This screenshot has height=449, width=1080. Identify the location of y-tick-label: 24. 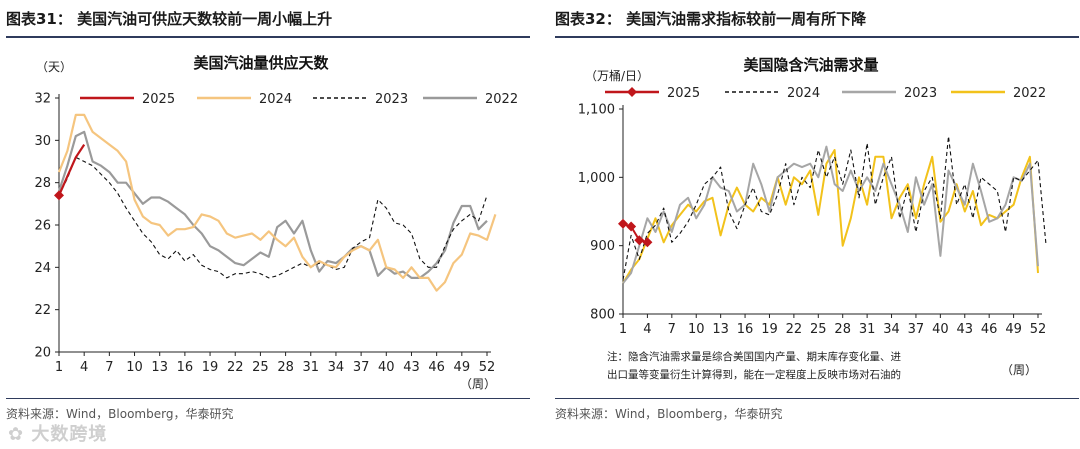
(42, 268).